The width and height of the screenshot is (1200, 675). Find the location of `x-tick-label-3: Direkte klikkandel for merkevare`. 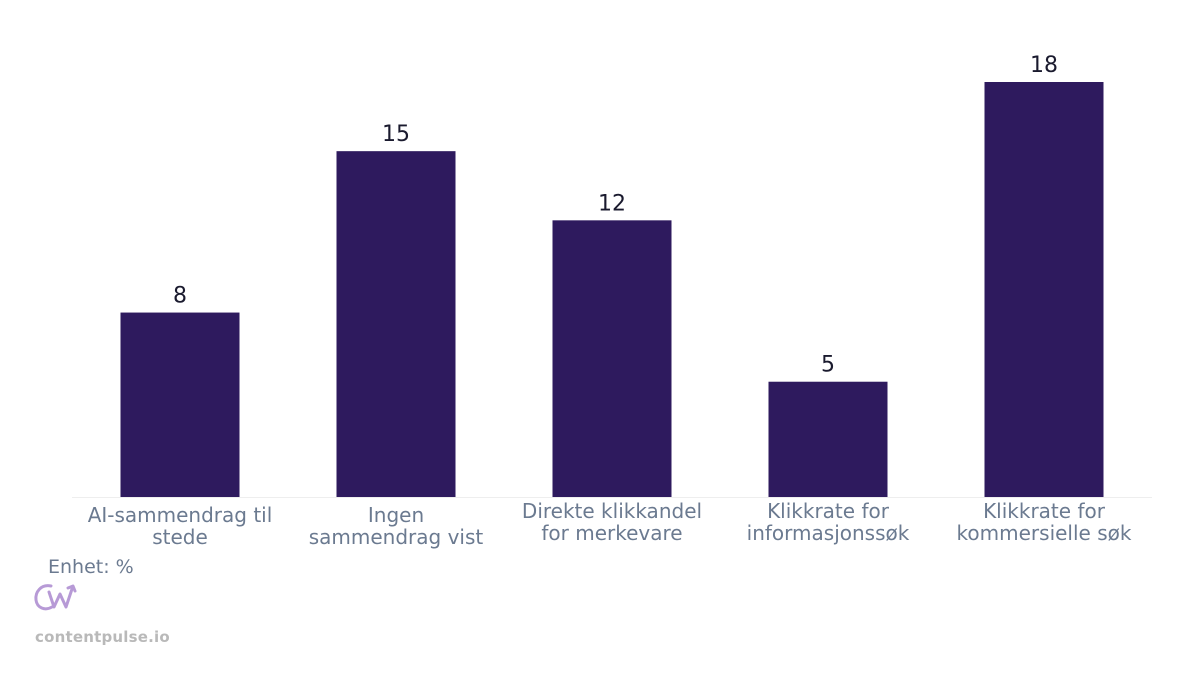

x-tick-label-3: Direkte klikkandel for merkevare is located at coordinates (612, 522).